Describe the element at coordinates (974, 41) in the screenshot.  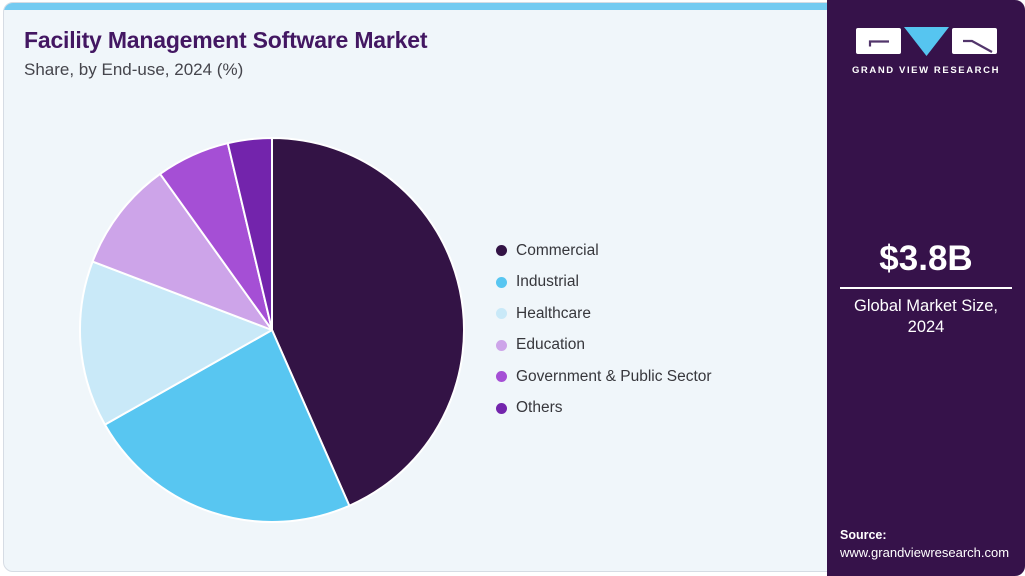
I see `logo-r-icon` at that location.